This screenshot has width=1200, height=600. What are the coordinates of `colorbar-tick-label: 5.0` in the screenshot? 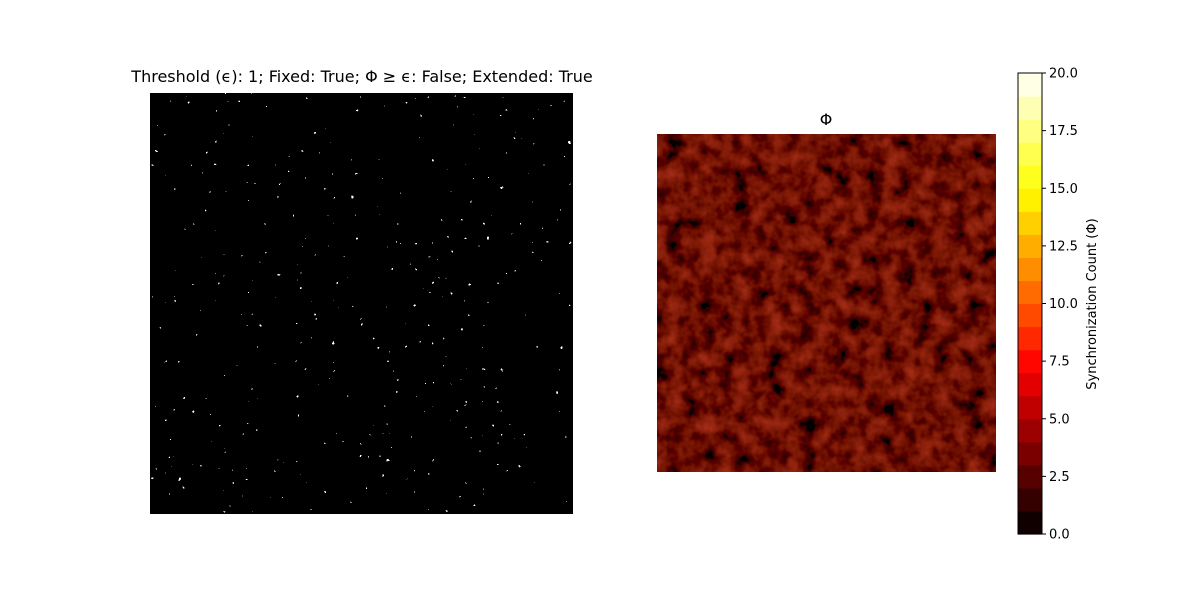 It's located at (1059, 419).